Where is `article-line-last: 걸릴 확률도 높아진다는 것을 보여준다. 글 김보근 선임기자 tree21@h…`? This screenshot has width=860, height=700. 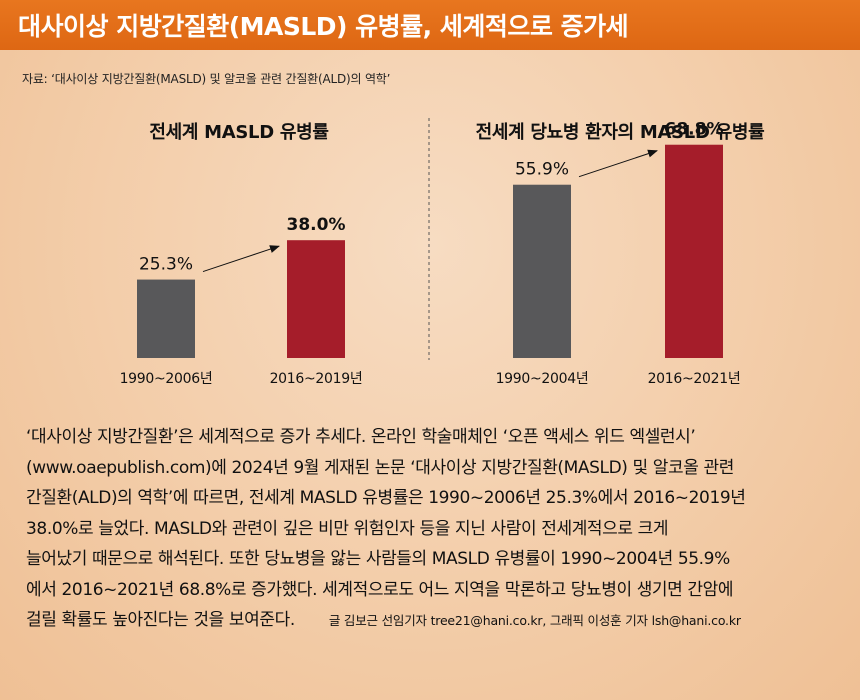 article-line-last: 걸릴 확률도 높아진다는 것을 보여준다. 글 김보근 선임기자 tree21@h… is located at coordinates (436, 621).